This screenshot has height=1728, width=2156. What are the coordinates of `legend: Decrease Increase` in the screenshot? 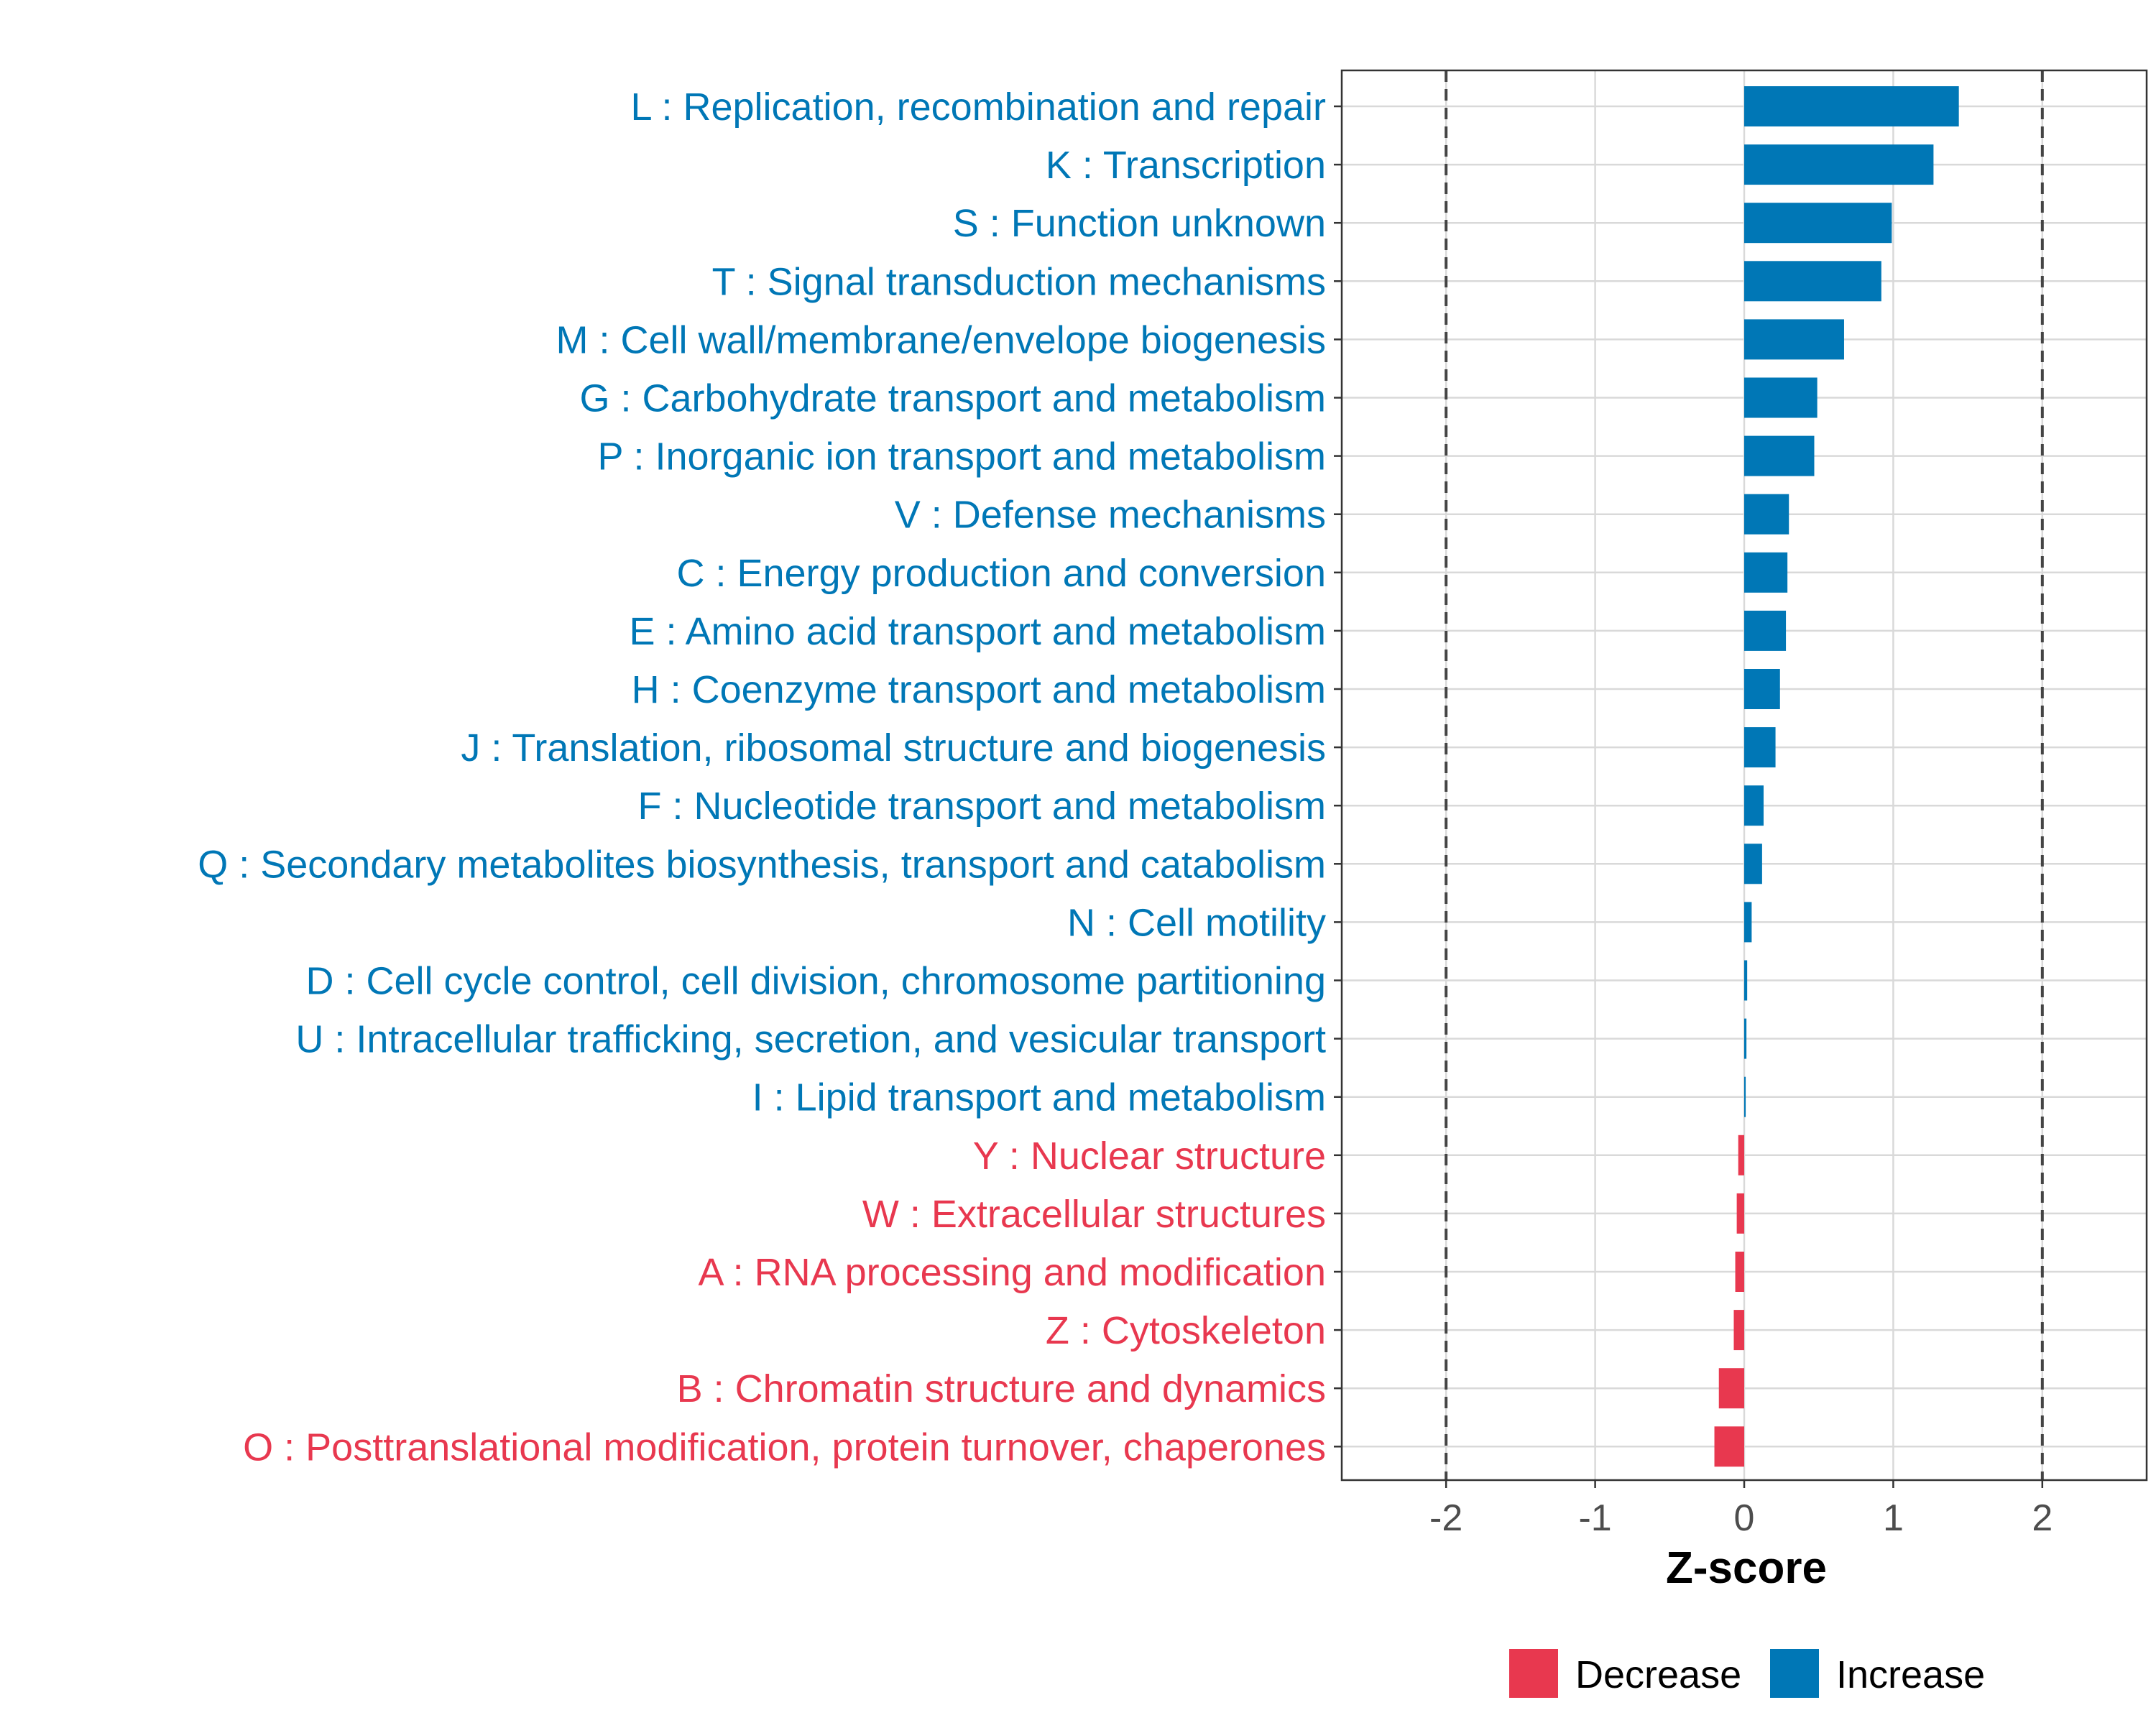 It's located at (1747, 1674).